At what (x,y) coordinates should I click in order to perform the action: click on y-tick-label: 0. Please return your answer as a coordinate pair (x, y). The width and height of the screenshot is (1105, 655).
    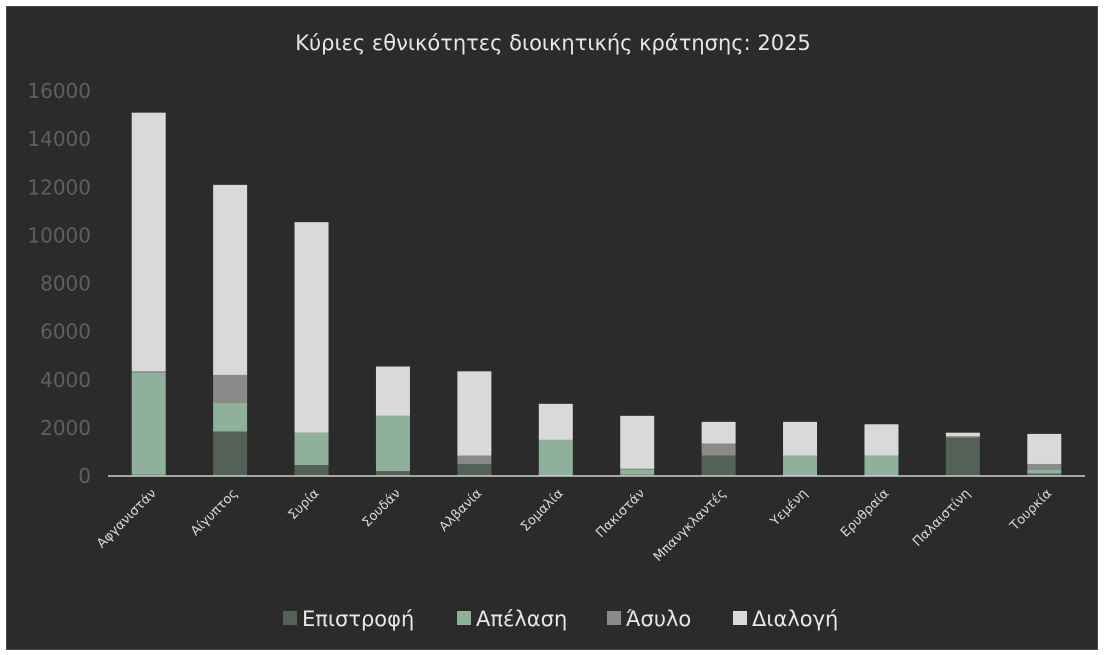
    Looking at the image, I should click on (84, 476).